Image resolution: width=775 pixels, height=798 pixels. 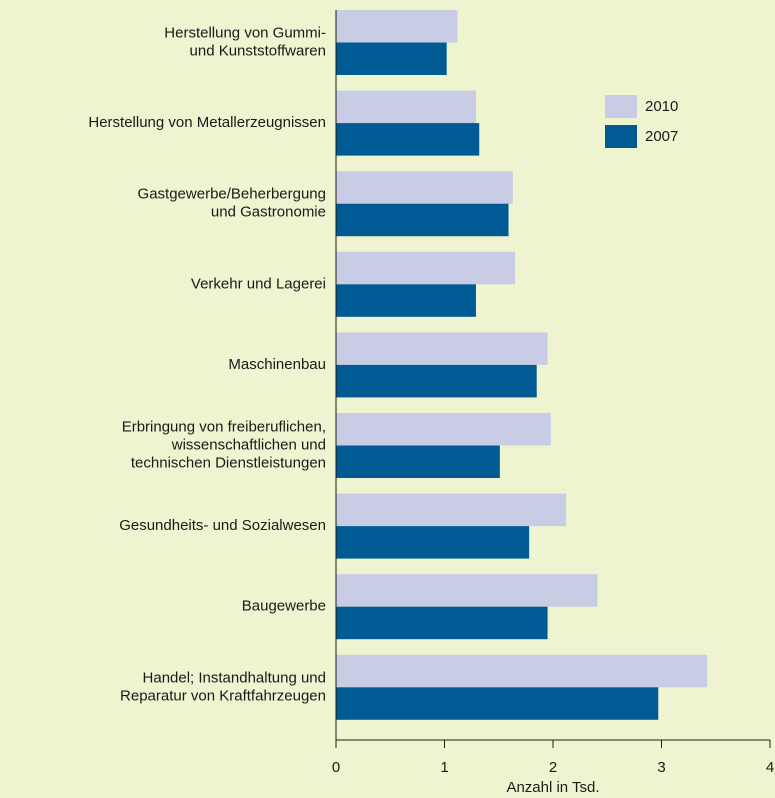 What do you see at coordinates (232, 203) in the screenshot?
I see `y-tick-label: Gastgewerbe/Beherbergung und Gastronomie` at bounding box center [232, 203].